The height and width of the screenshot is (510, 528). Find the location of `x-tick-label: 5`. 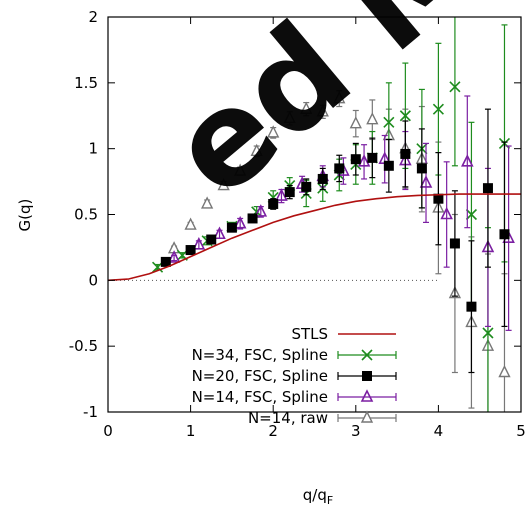

x-tick-label: 5 is located at coordinates (521, 431).